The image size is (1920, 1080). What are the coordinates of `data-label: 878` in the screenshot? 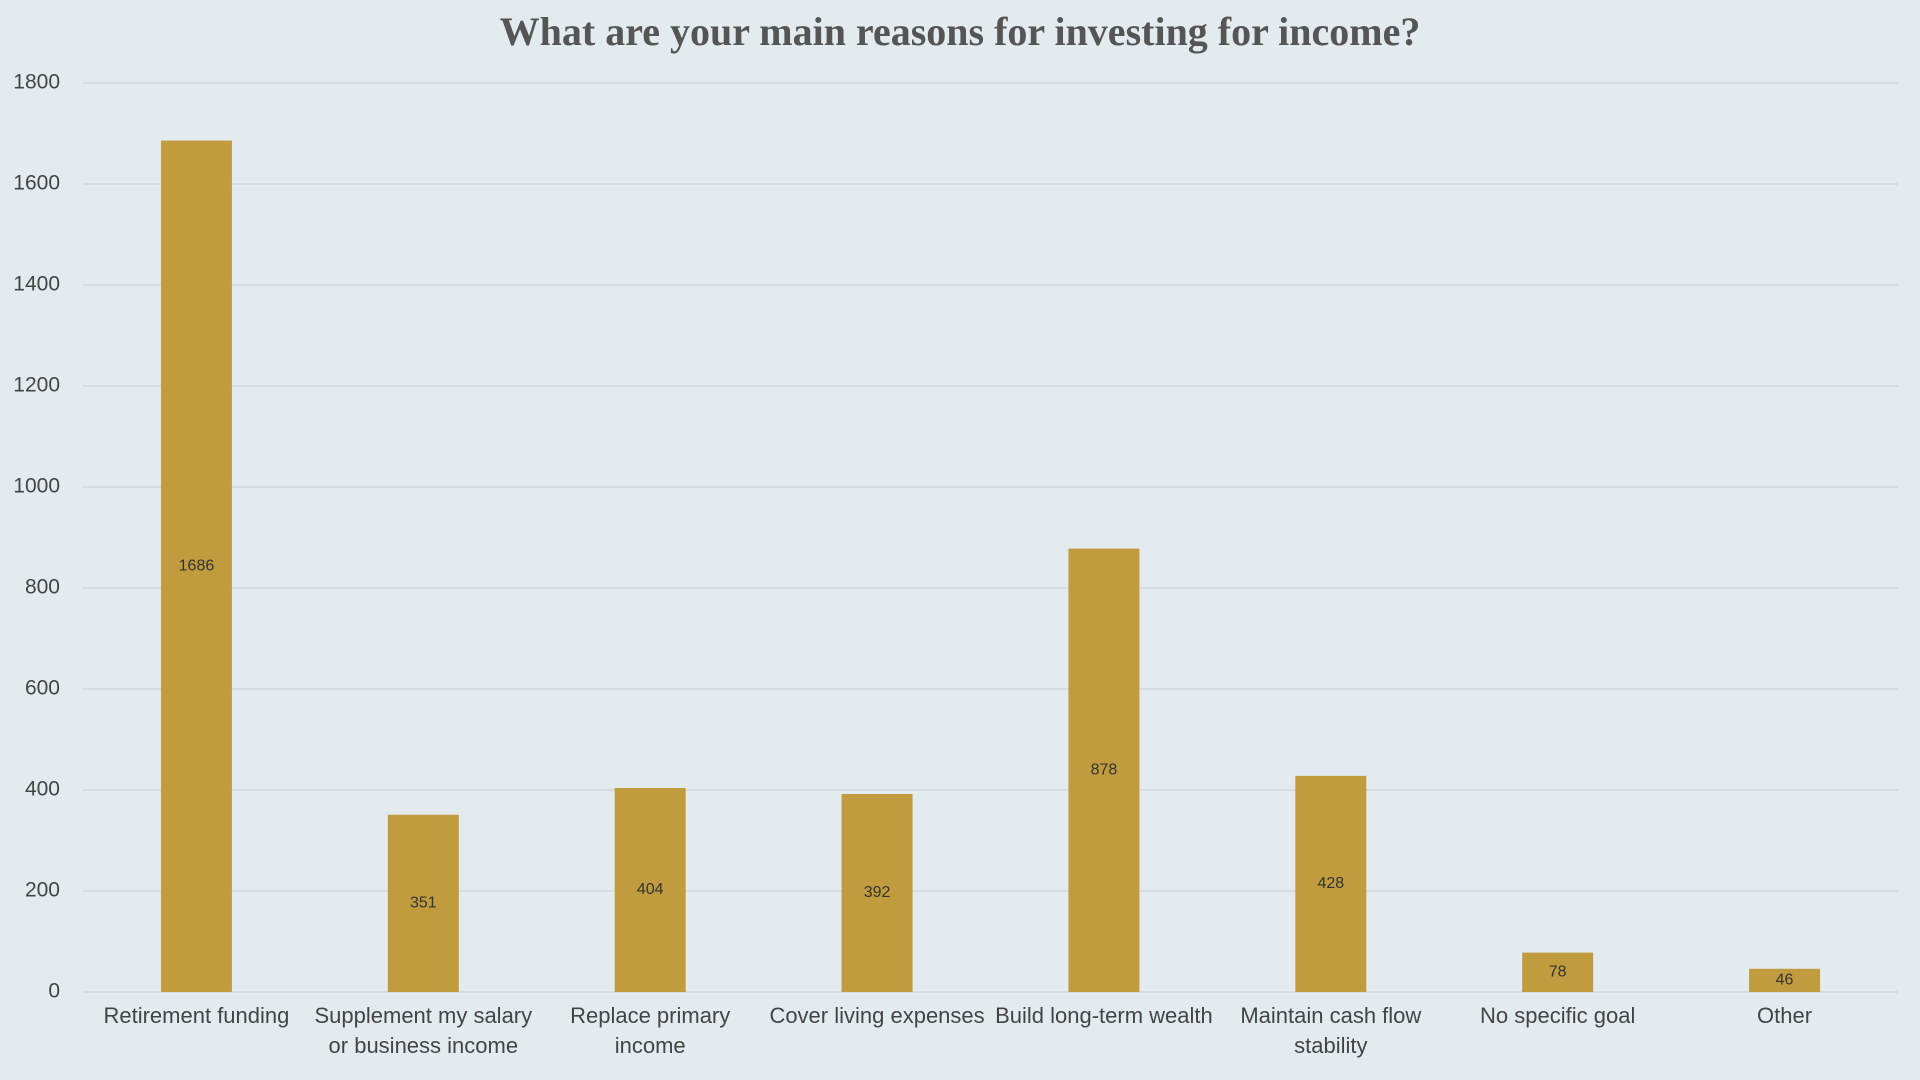 It's located at (1104, 770).